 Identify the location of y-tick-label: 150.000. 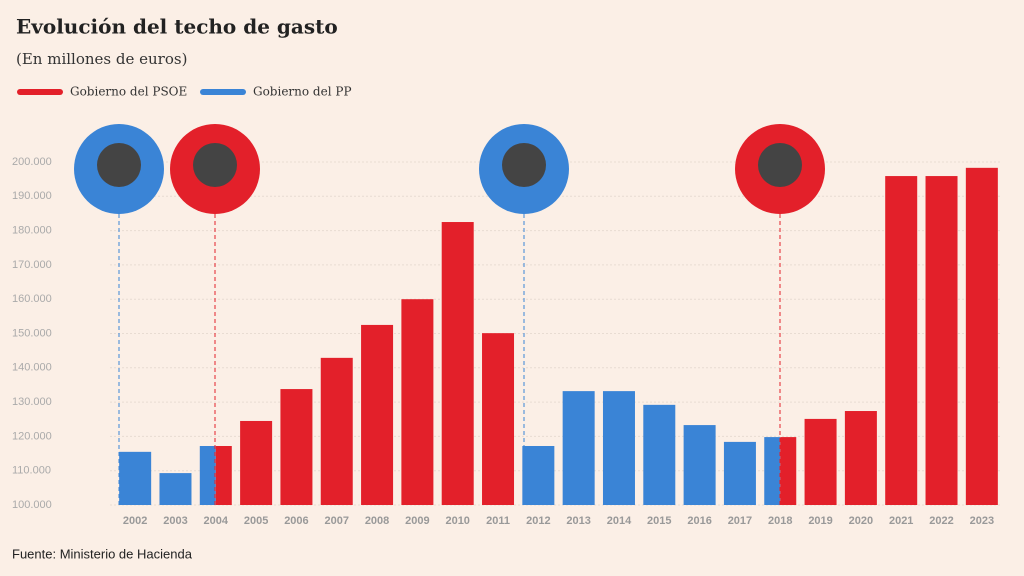
(32, 333).